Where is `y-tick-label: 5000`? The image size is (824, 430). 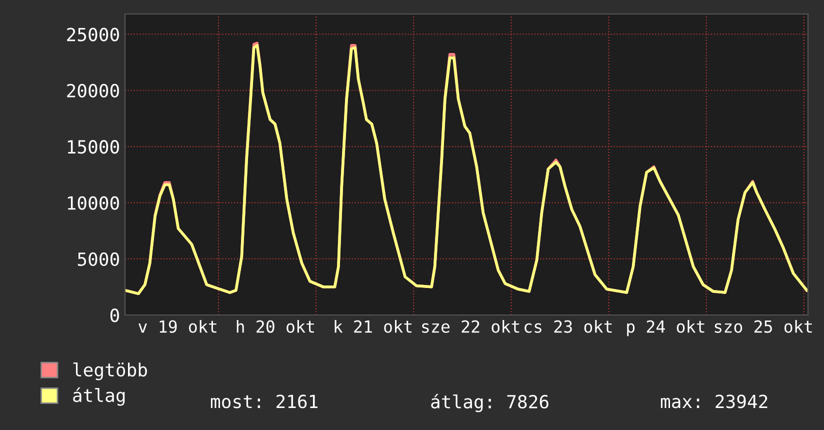 y-tick-label: 5000 is located at coordinates (98, 259).